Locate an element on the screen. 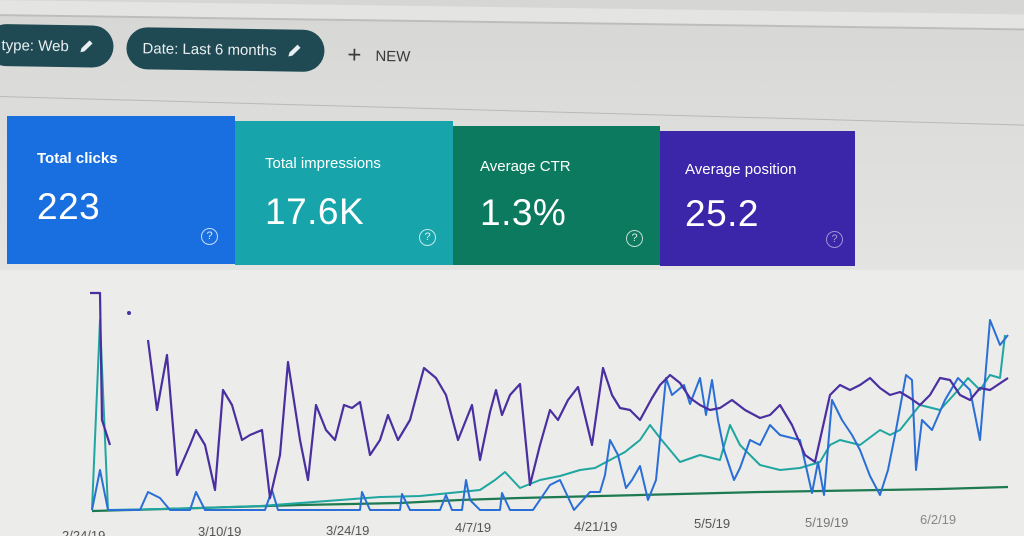 The width and height of the screenshot is (1024, 536). metric-value: 223 is located at coordinates (69, 206).